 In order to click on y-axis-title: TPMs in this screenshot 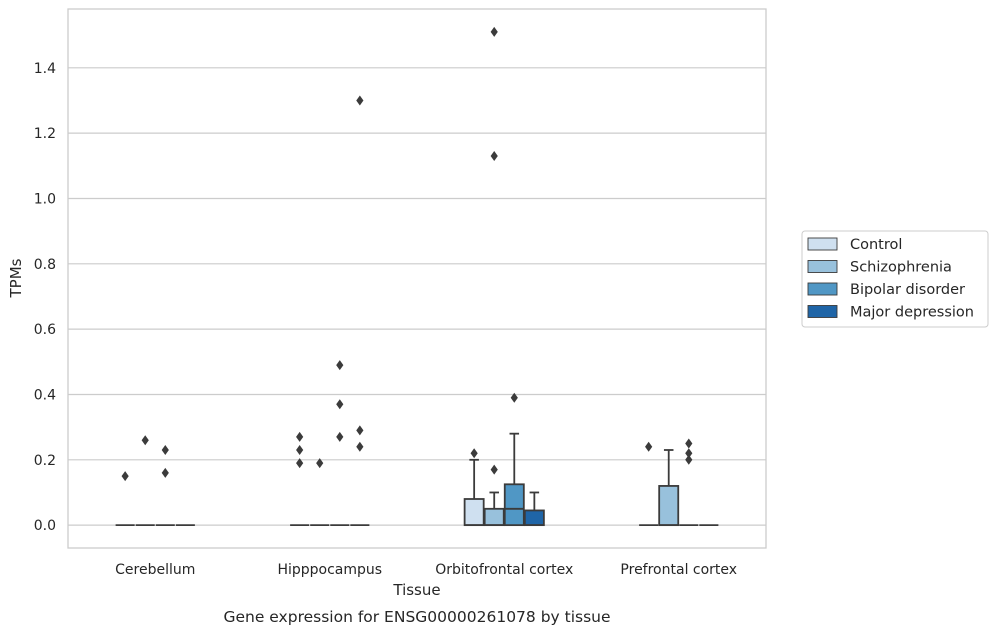, I will do `click(16, 278)`.